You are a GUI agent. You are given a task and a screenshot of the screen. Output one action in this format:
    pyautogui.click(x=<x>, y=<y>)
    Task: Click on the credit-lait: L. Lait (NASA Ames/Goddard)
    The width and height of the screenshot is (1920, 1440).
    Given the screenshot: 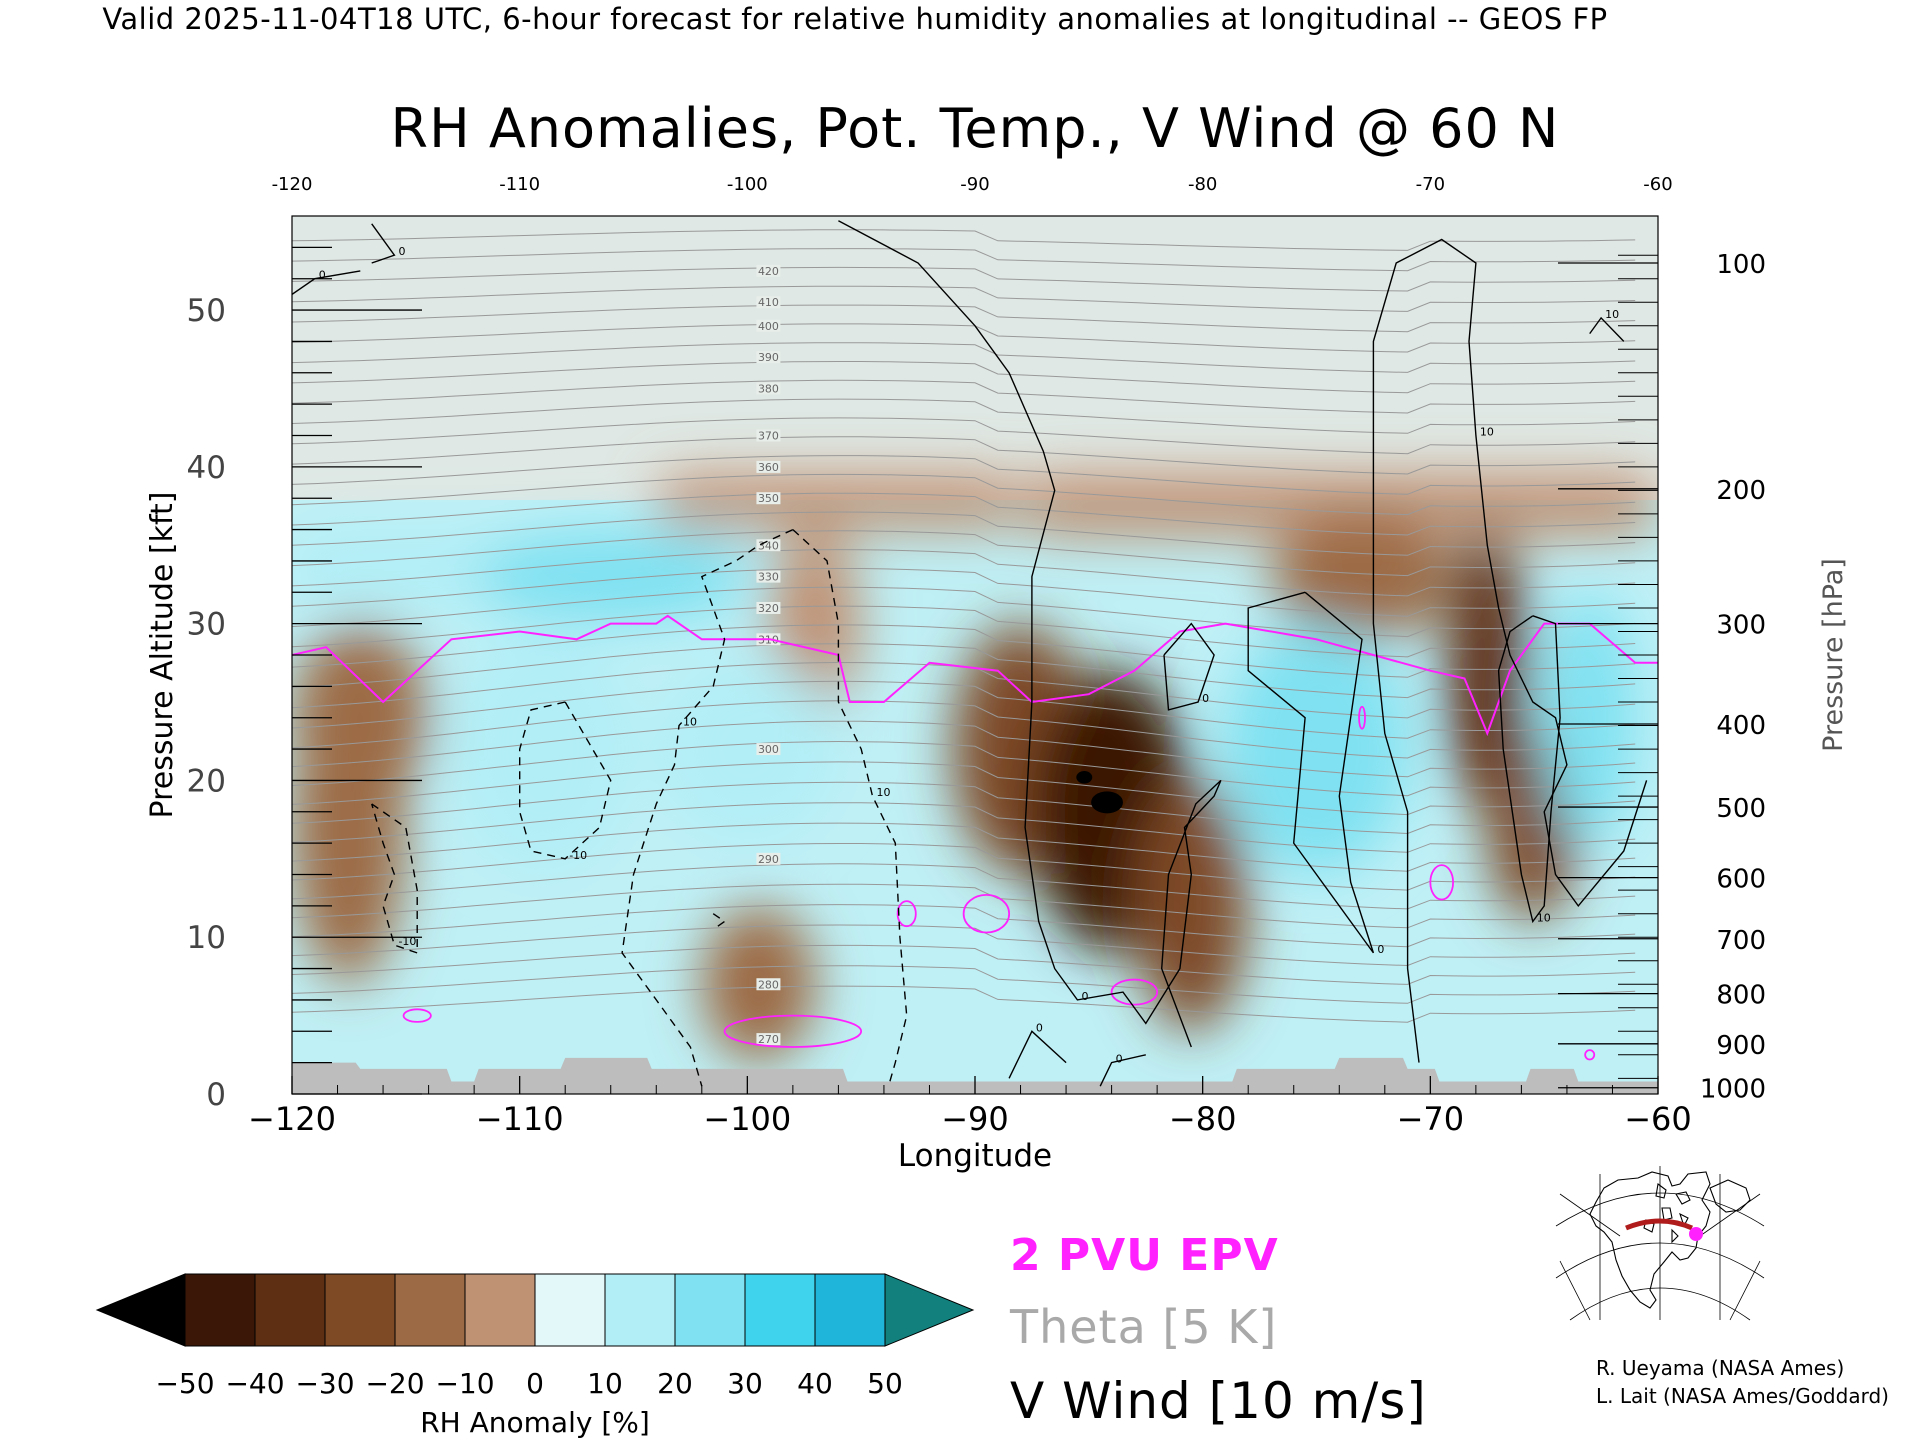 What is the action you would take?
    pyautogui.click(x=1742, y=1396)
    